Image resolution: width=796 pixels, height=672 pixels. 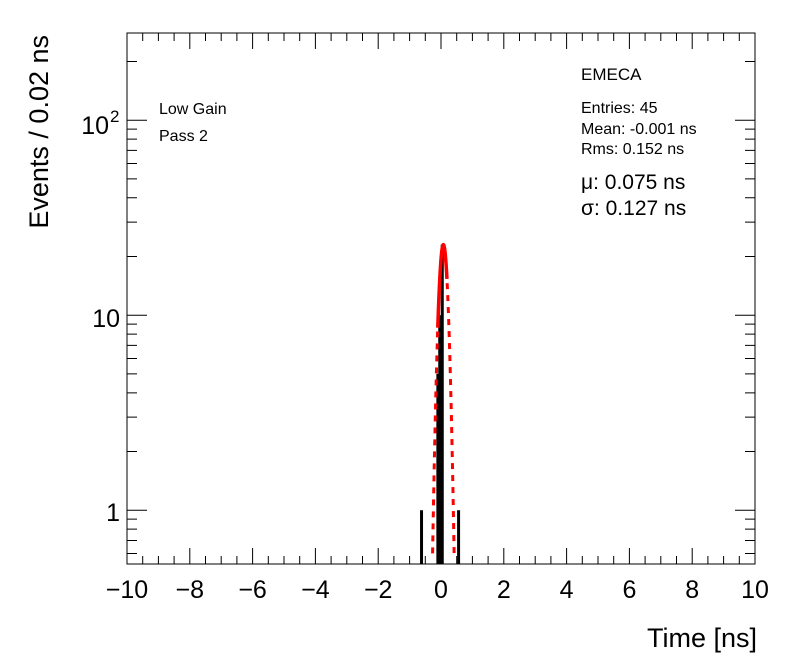 What do you see at coordinates (639, 129) in the screenshot?
I see `mean-label: Mean: -0.001 ns` at bounding box center [639, 129].